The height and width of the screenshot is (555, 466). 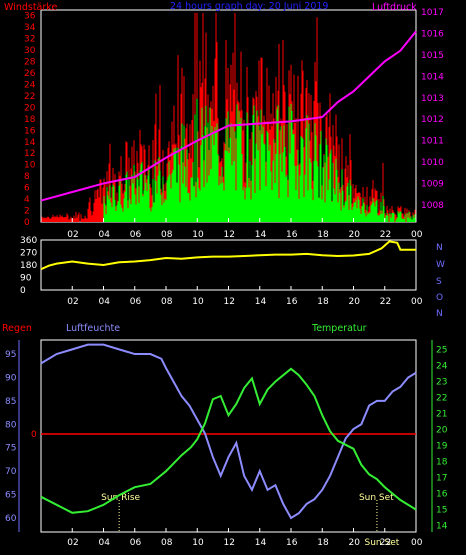 I want to click on luftdruck-label: Luftdruck, so click(x=394, y=7).